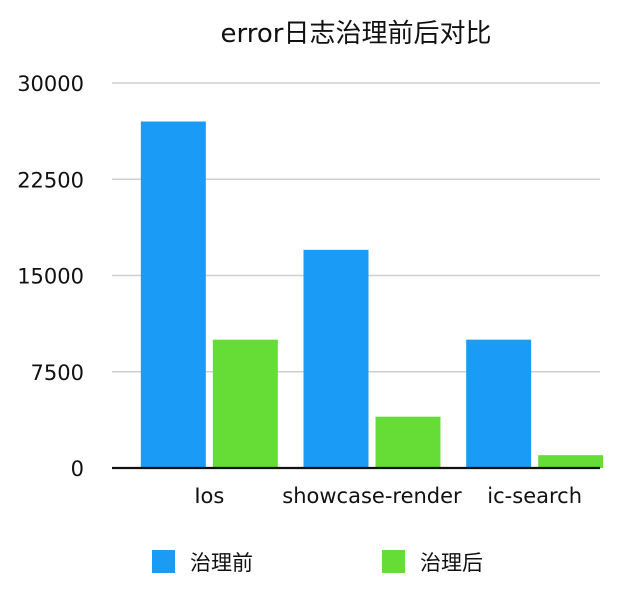  I want to click on y-tick-label: 15000, so click(50, 277).